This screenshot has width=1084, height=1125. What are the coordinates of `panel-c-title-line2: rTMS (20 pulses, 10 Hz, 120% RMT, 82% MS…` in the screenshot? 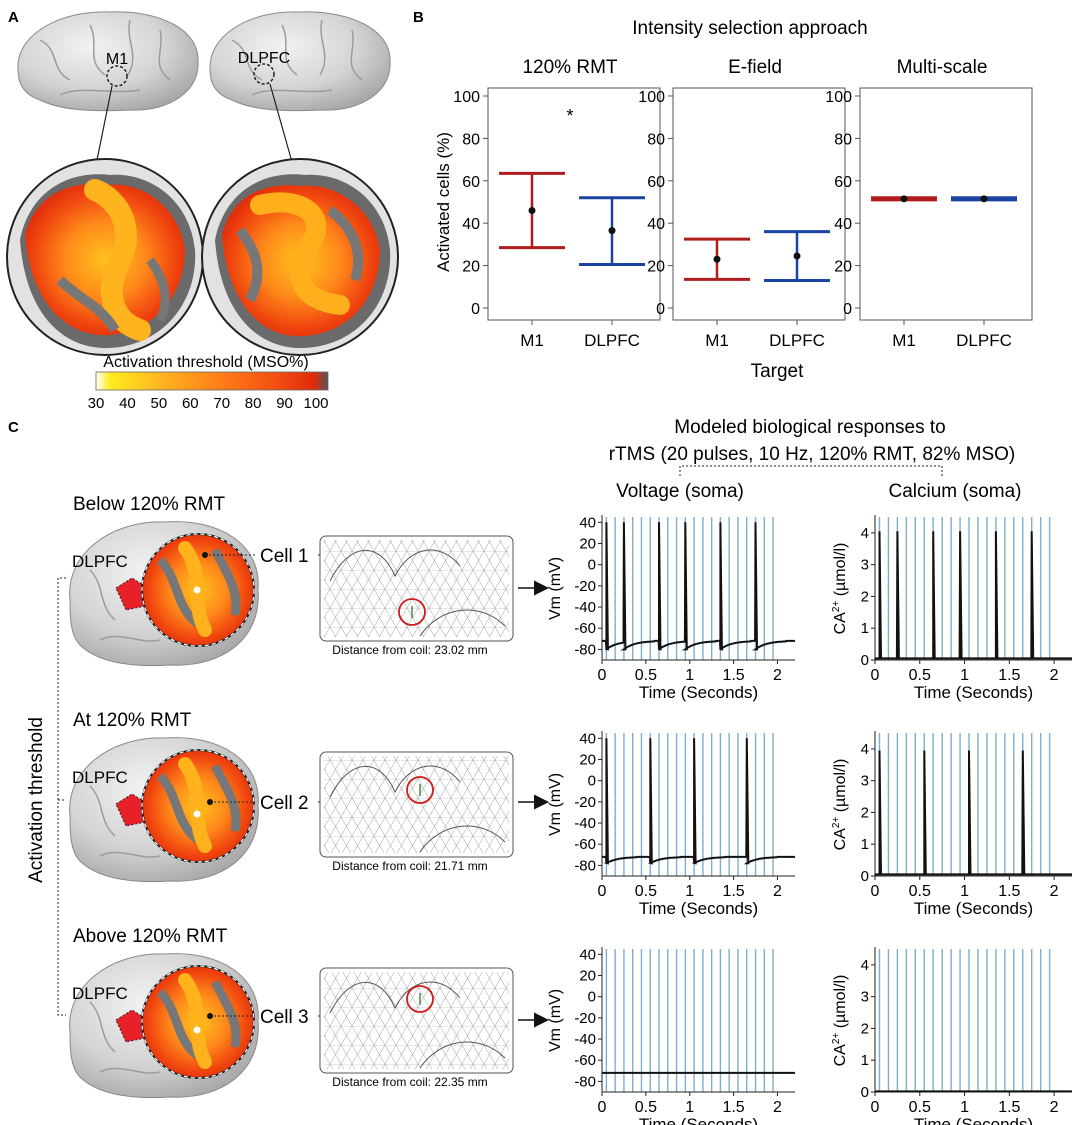 It's located at (812, 454).